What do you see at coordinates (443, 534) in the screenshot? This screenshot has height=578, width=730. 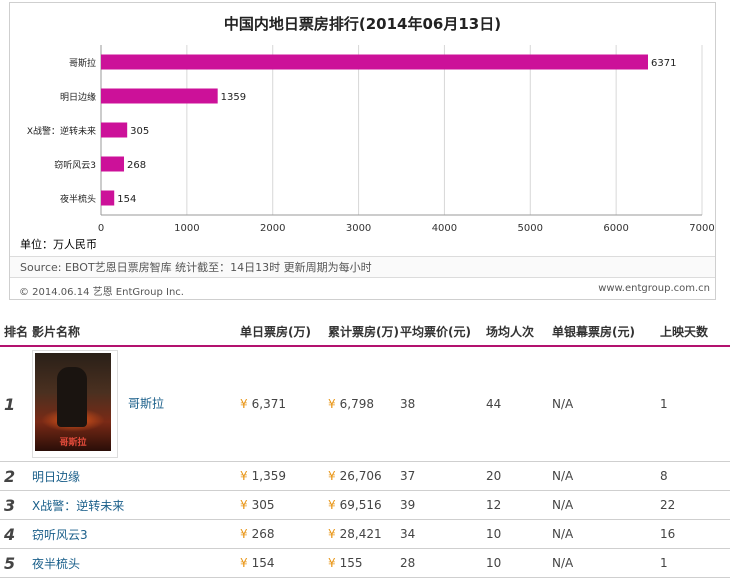 I see `avg-price-cell: 34` at bounding box center [443, 534].